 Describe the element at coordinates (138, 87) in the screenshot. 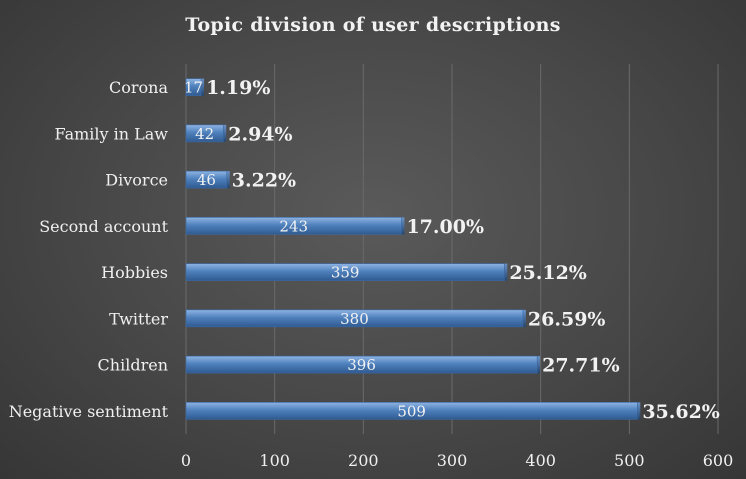

I see `category-label: Corona` at that location.